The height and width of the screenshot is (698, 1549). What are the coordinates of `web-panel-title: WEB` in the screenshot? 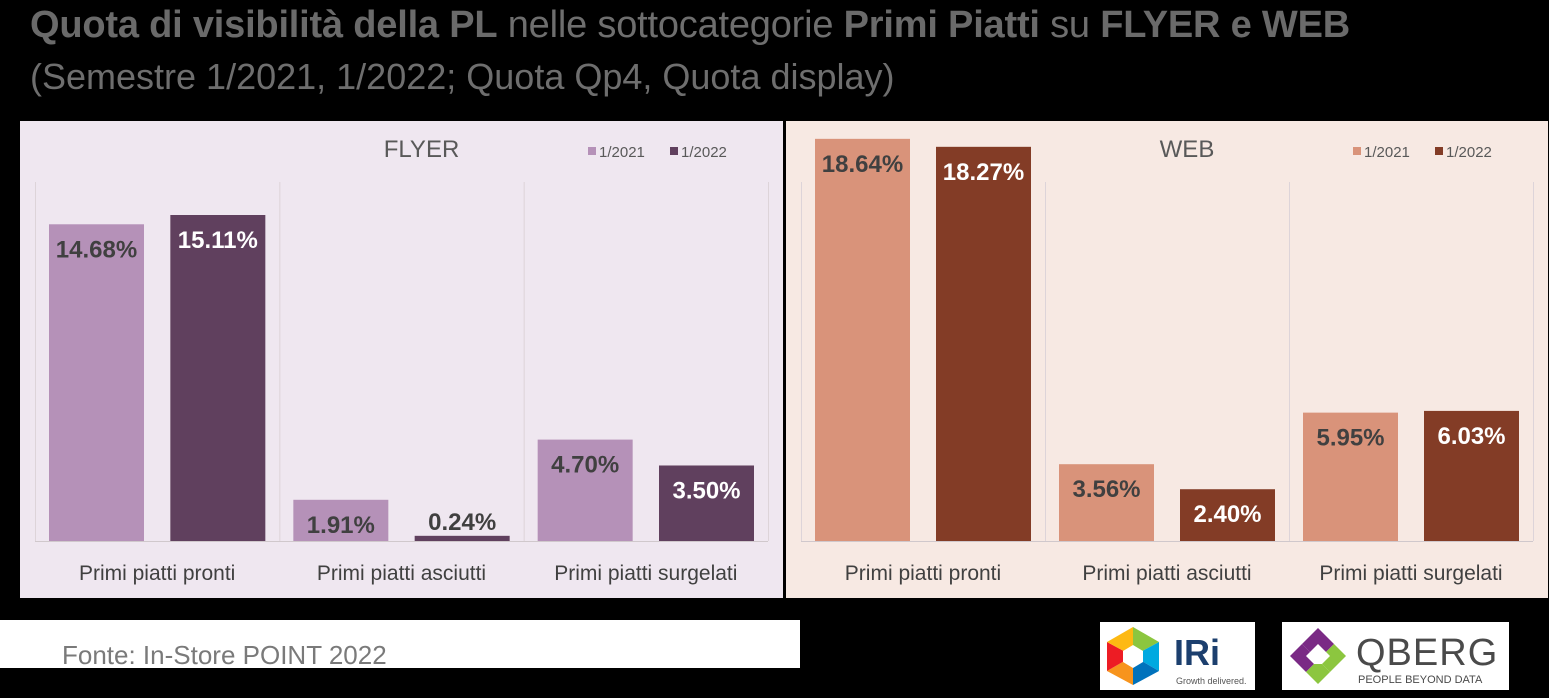 It's located at (1187, 149).